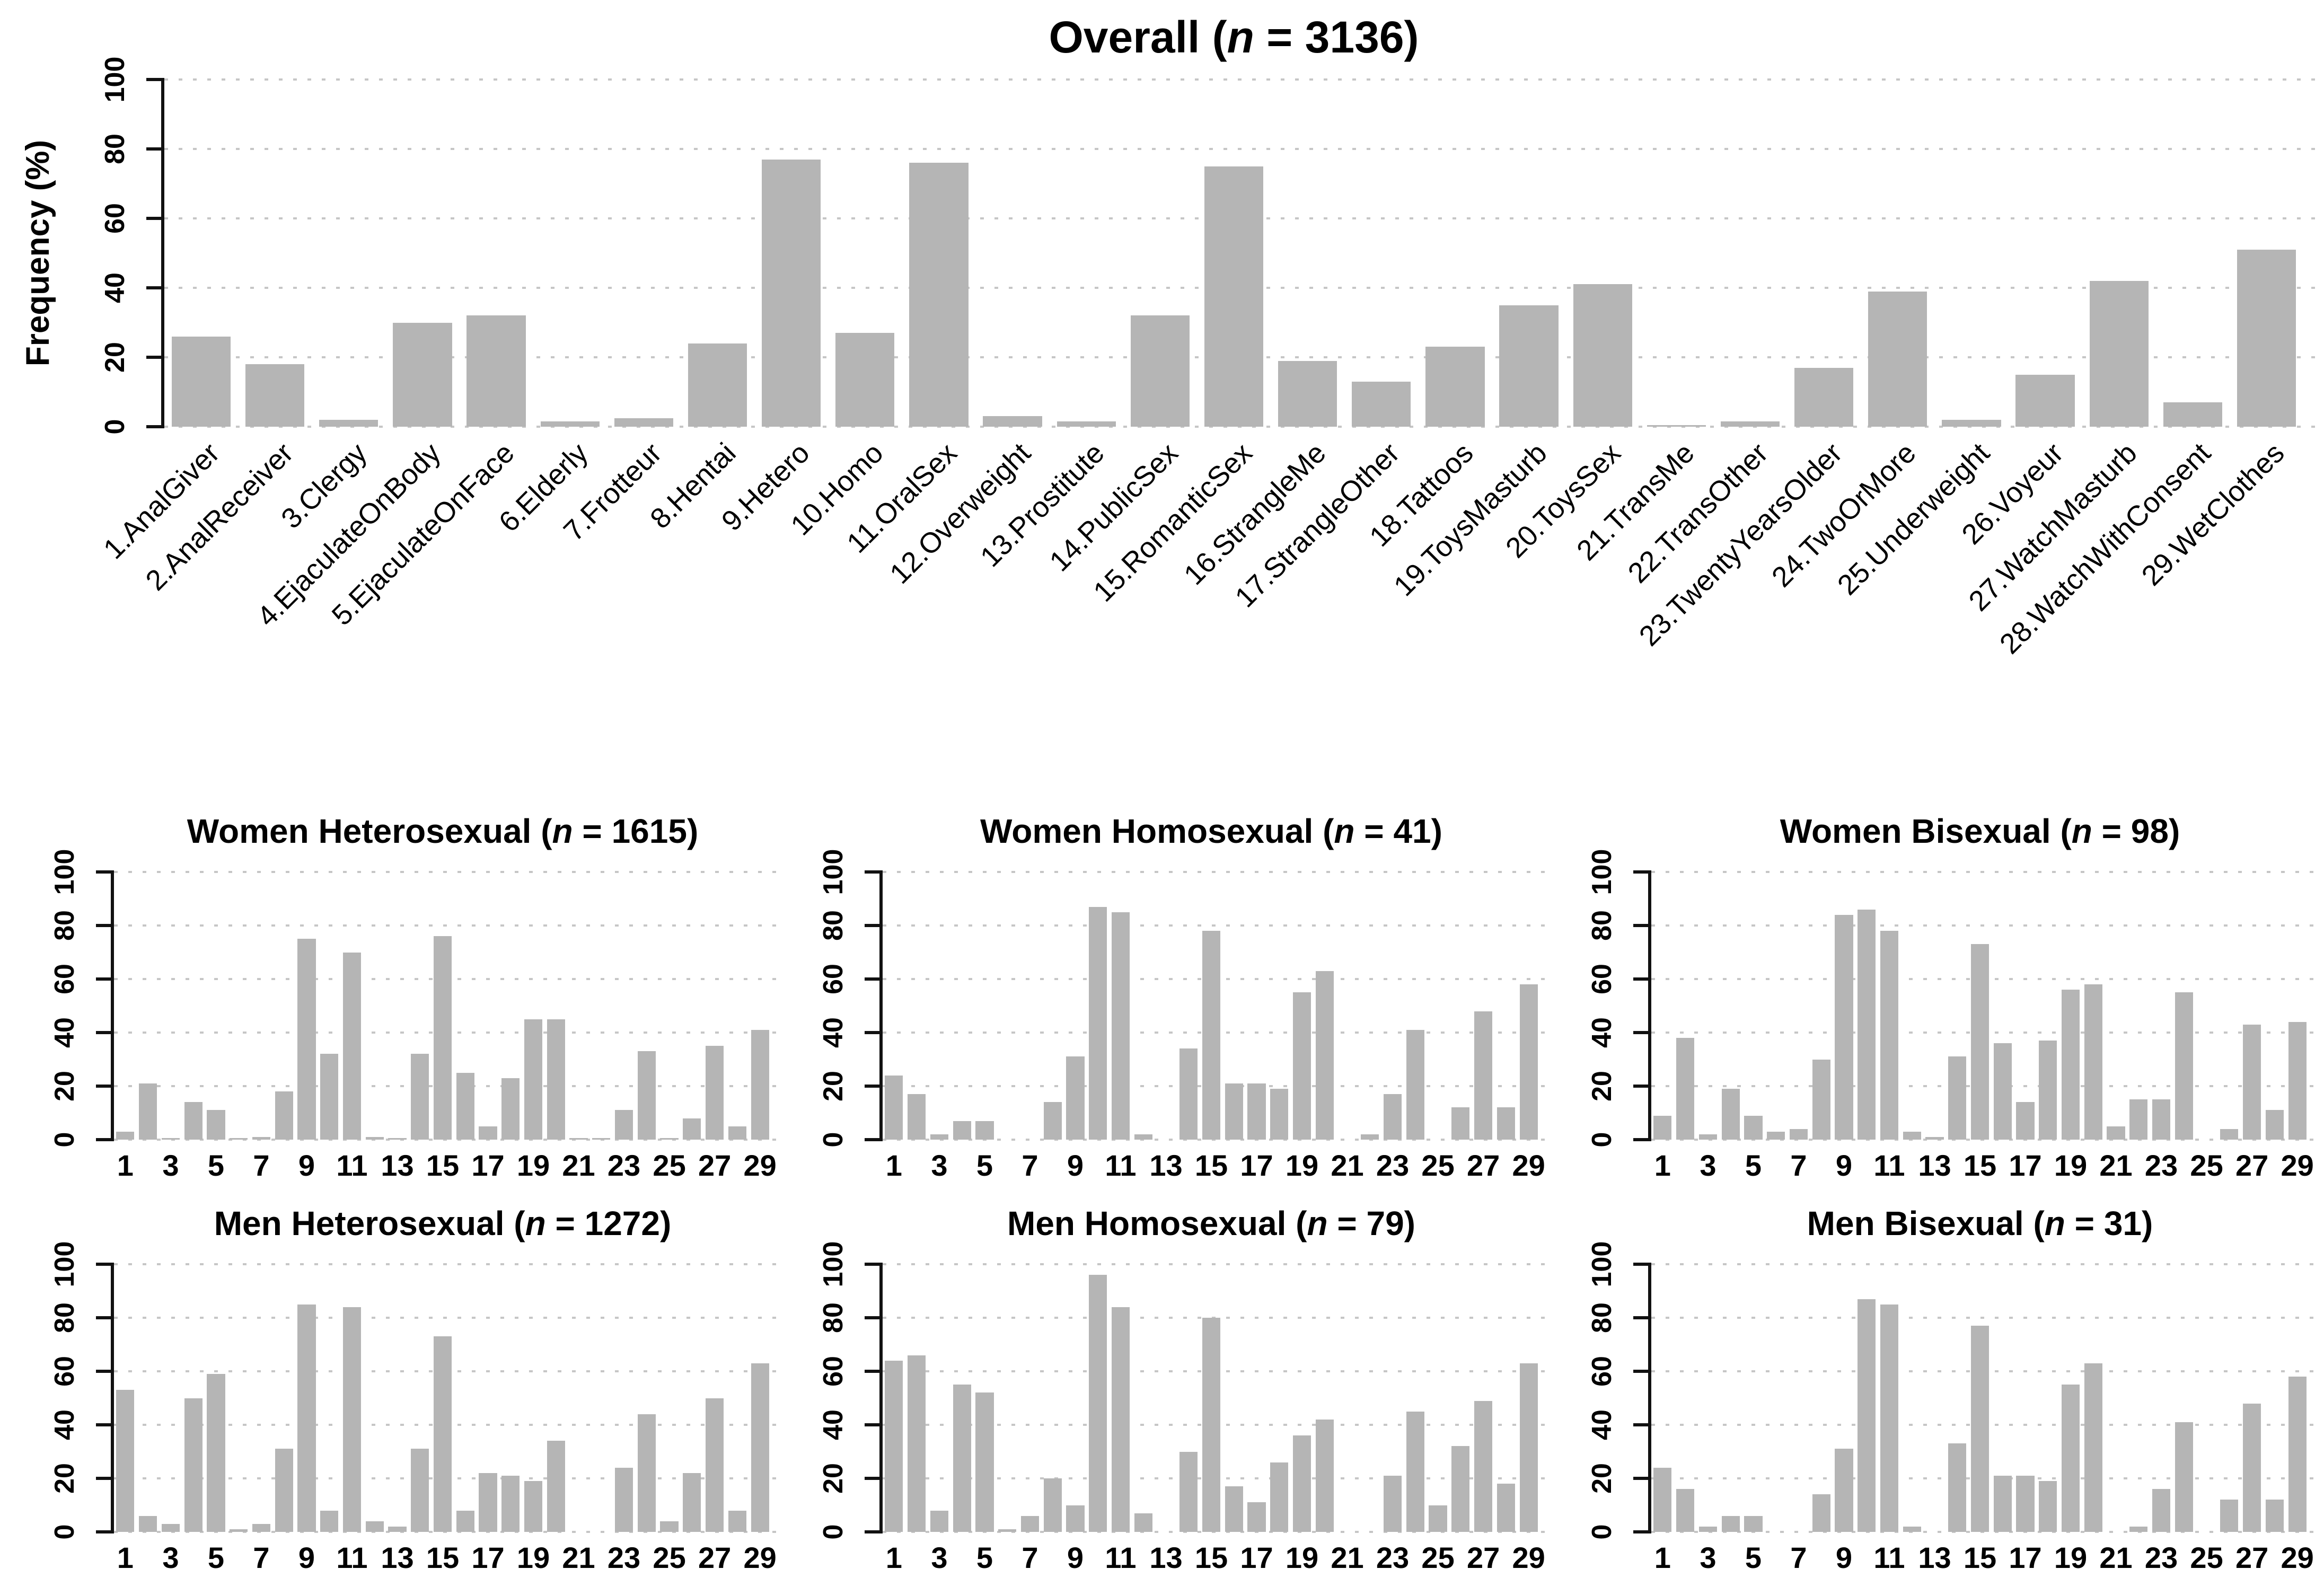  I want to click on x-tick-label: 15, so click(1211, 1165).